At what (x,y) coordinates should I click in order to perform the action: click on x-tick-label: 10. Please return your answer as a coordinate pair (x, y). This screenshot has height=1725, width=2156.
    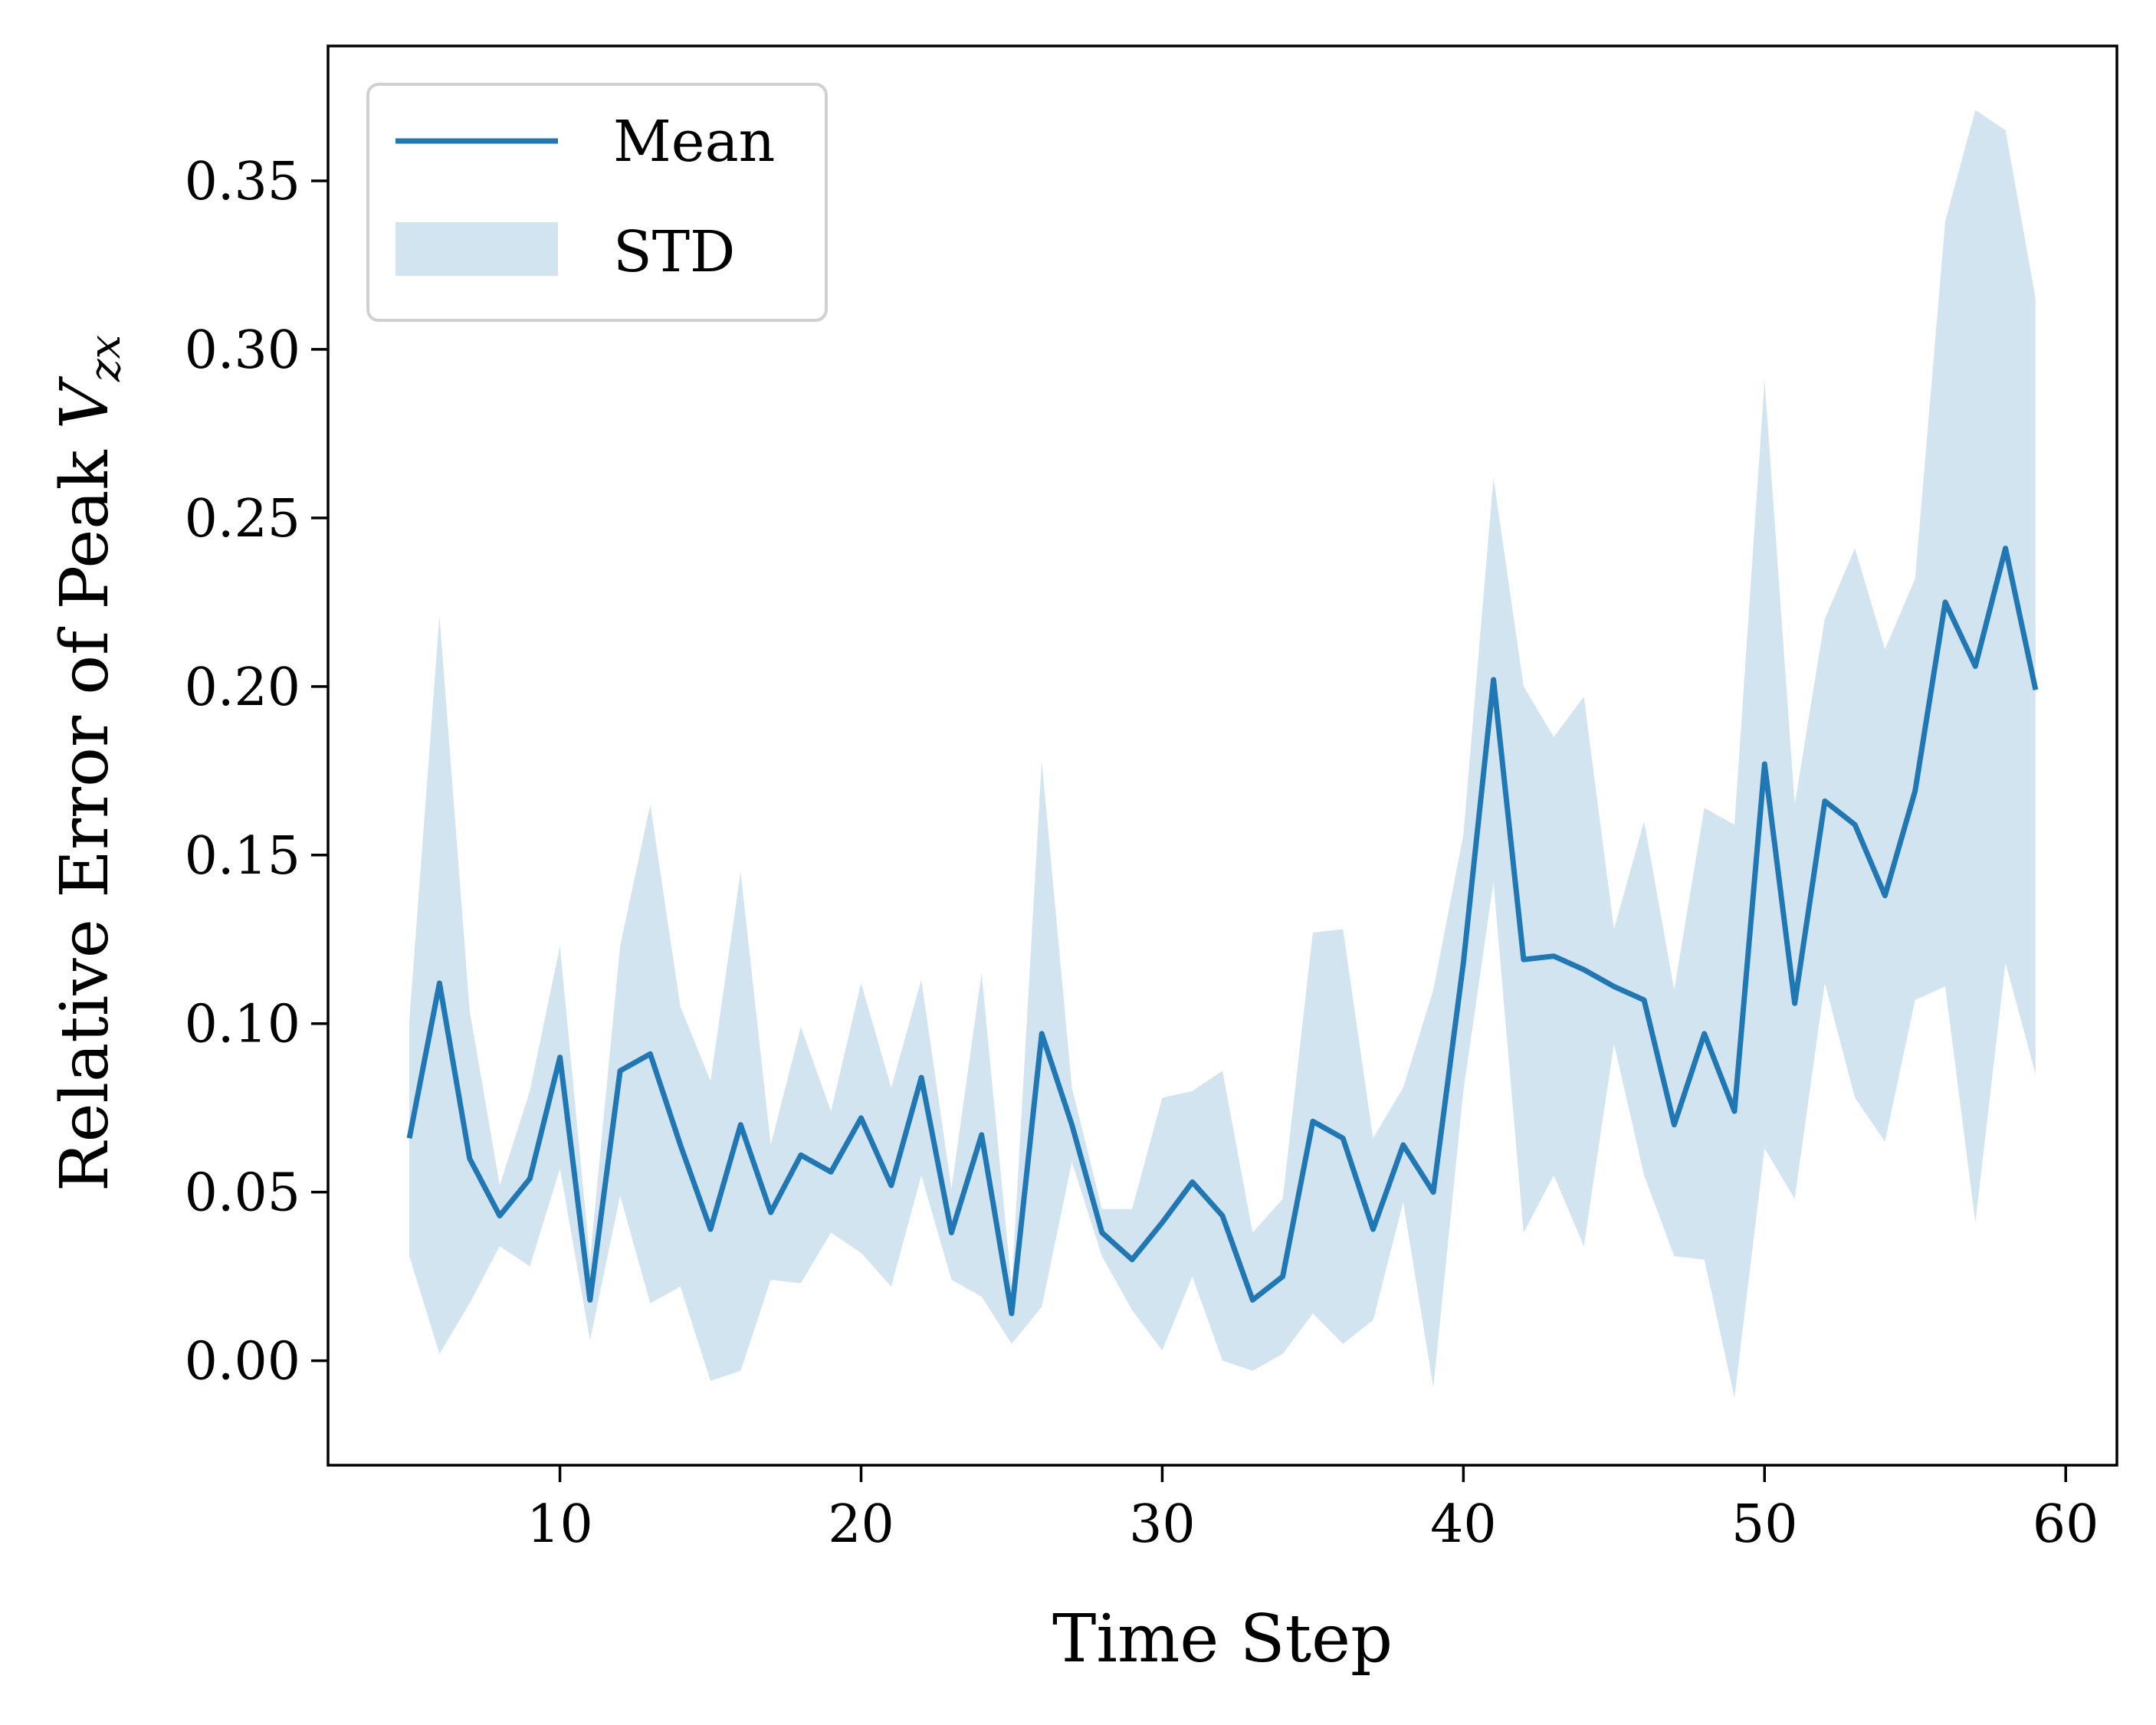
    Looking at the image, I should click on (560, 1524).